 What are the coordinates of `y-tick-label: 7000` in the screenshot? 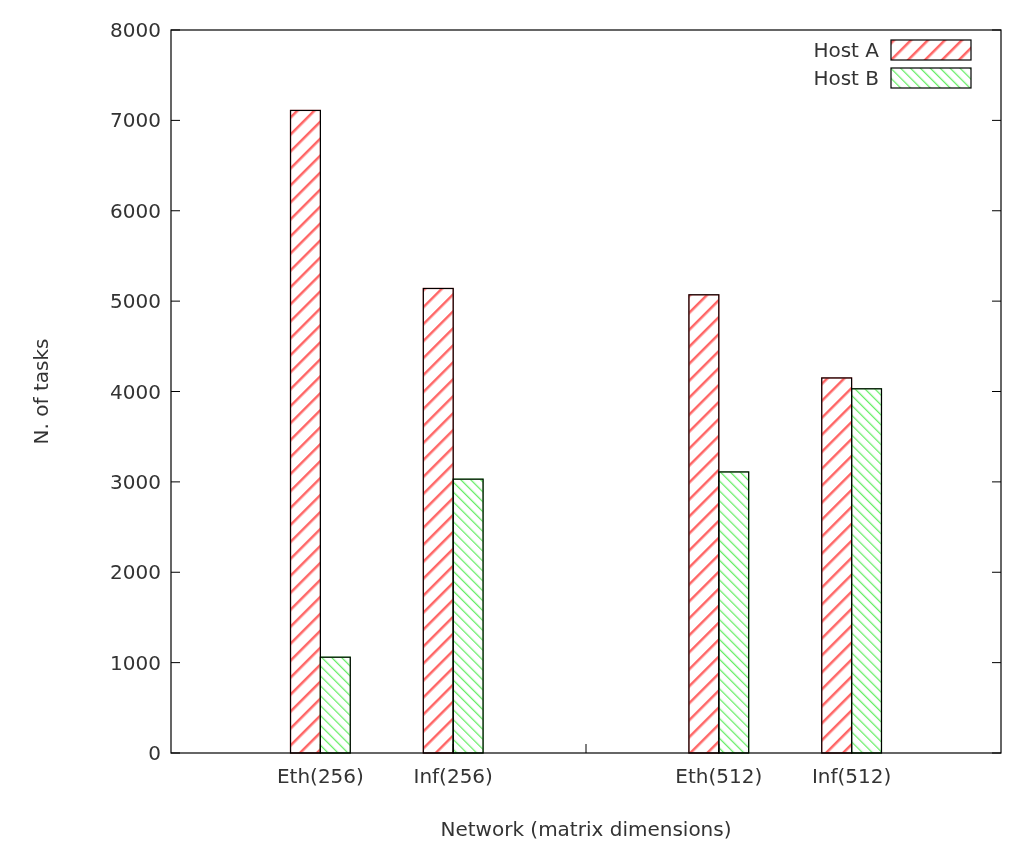 It's located at (135, 120).